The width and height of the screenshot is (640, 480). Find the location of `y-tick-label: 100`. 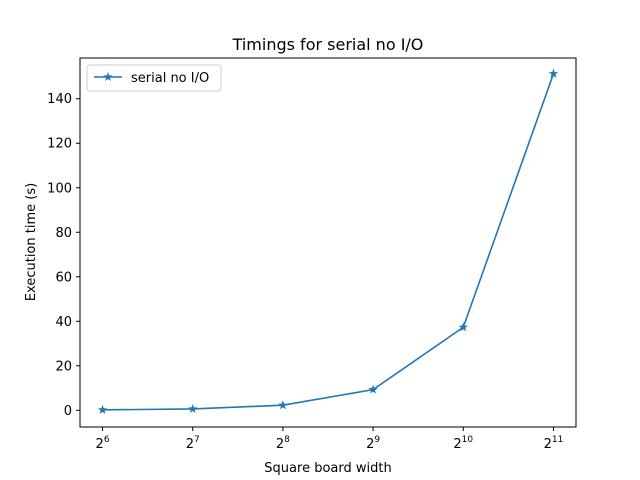

y-tick-label: 100 is located at coordinates (59, 188).